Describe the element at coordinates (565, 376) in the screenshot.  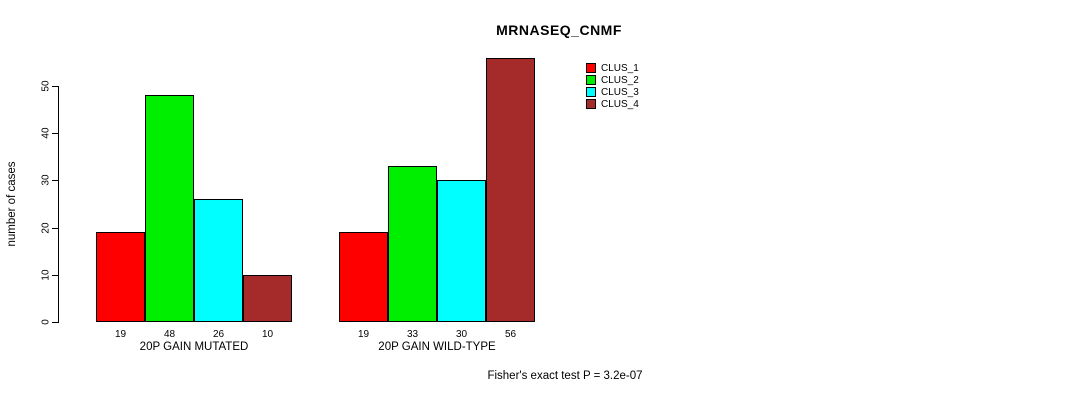
I see `fisher-test-annotation: Fisher's exact test P = 3.2e-07` at that location.